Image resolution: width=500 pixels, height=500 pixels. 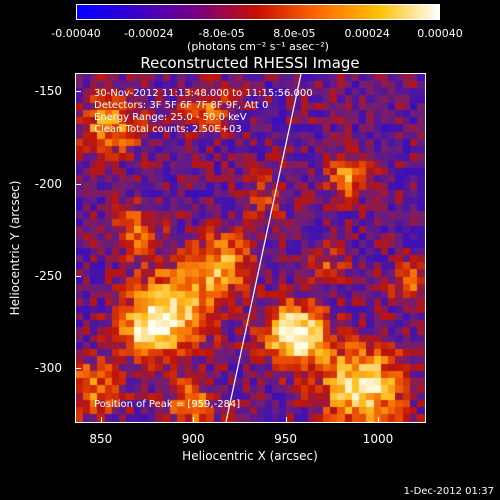 I want to click on x-tick-label: 950, so click(x=286, y=439).